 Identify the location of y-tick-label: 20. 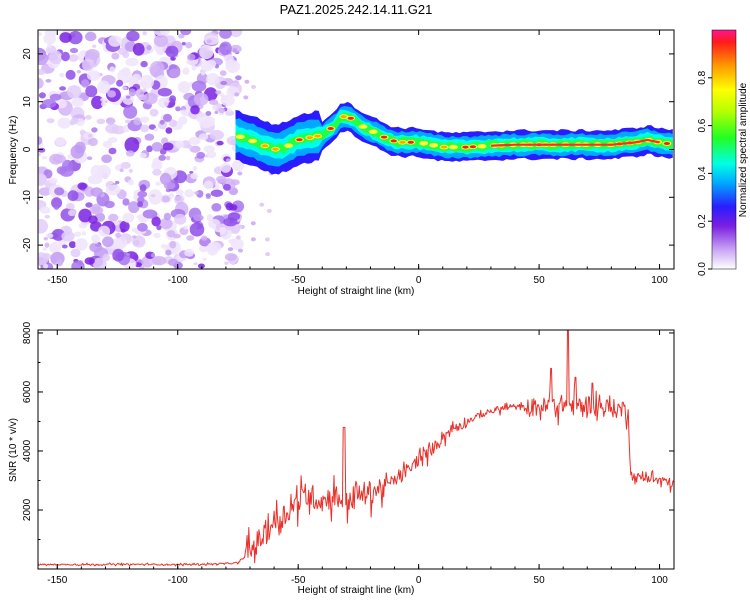
(27, 54).